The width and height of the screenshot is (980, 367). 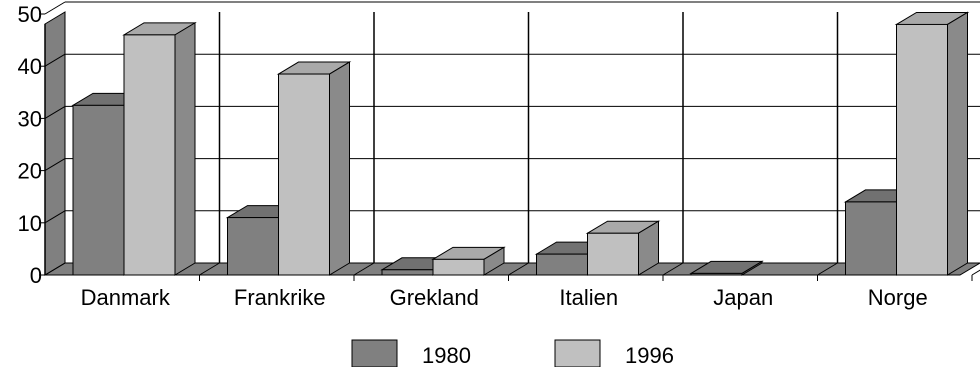 What do you see at coordinates (512, 353) in the screenshot?
I see `legend: 1980 1996` at bounding box center [512, 353].